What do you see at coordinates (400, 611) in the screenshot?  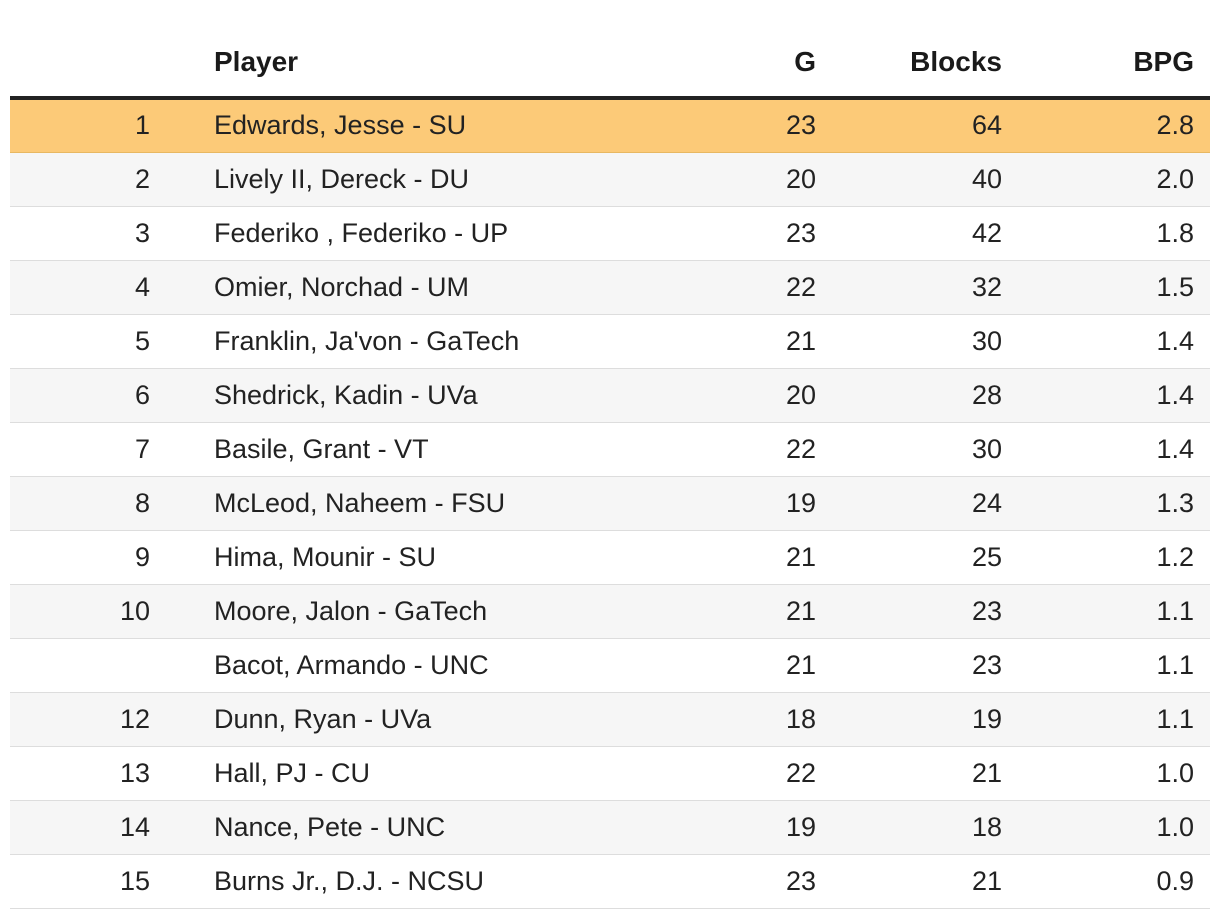 I see `player-cell: Moore, Jalon - GaTech` at bounding box center [400, 611].